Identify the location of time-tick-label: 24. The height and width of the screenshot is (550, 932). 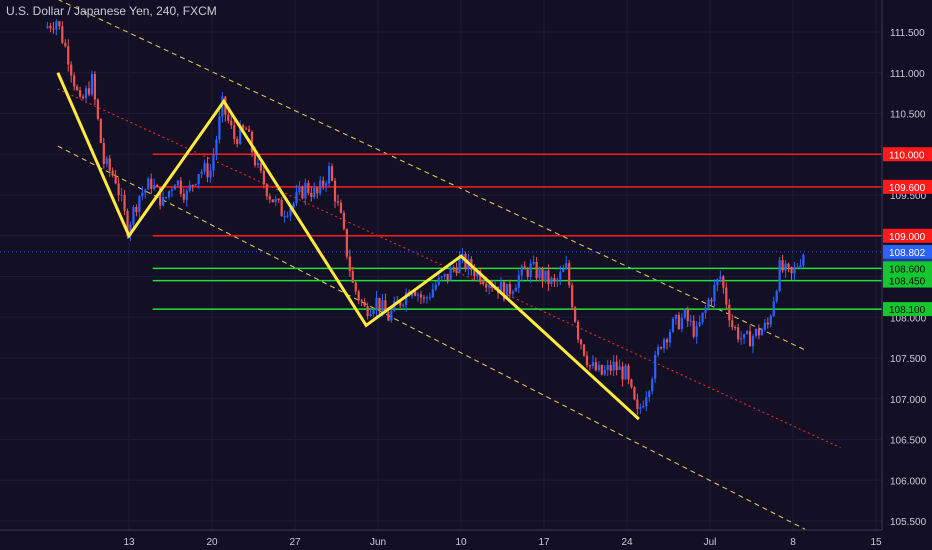
(627, 542).